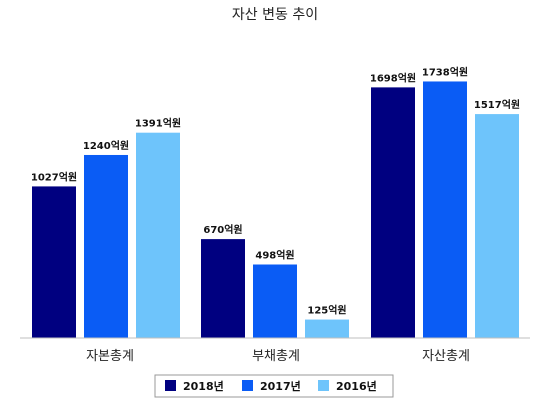 The width and height of the screenshot is (550, 401). Describe the element at coordinates (445, 71) in the screenshot. I see `data-label: 1738억원` at that location.